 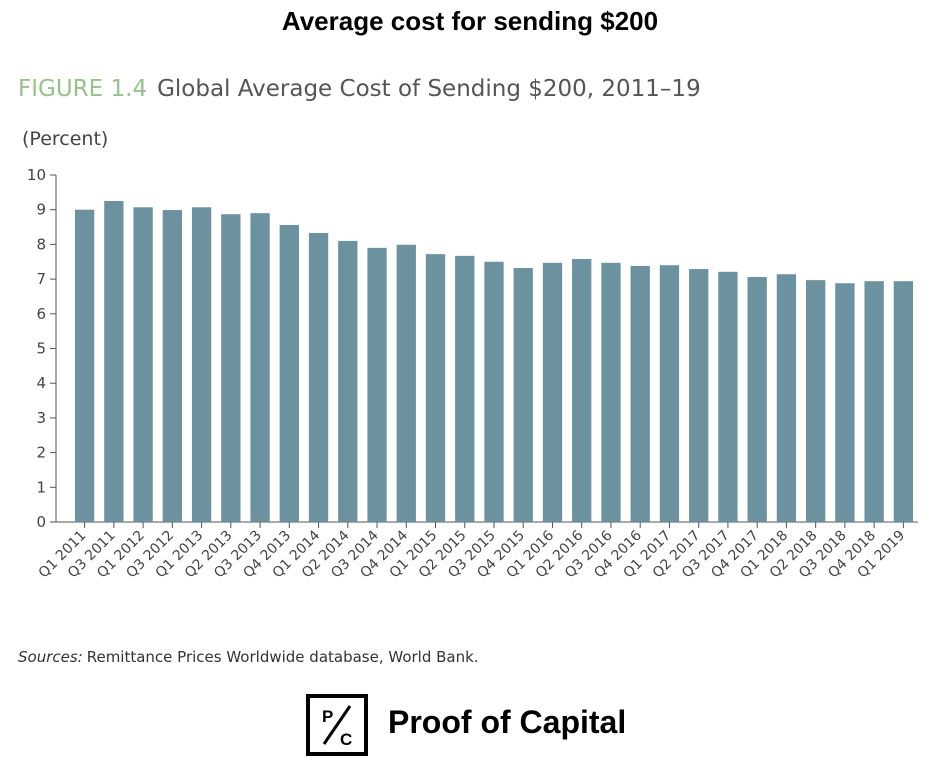 I want to click on y-tick-label: 3, so click(x=41, y=418).